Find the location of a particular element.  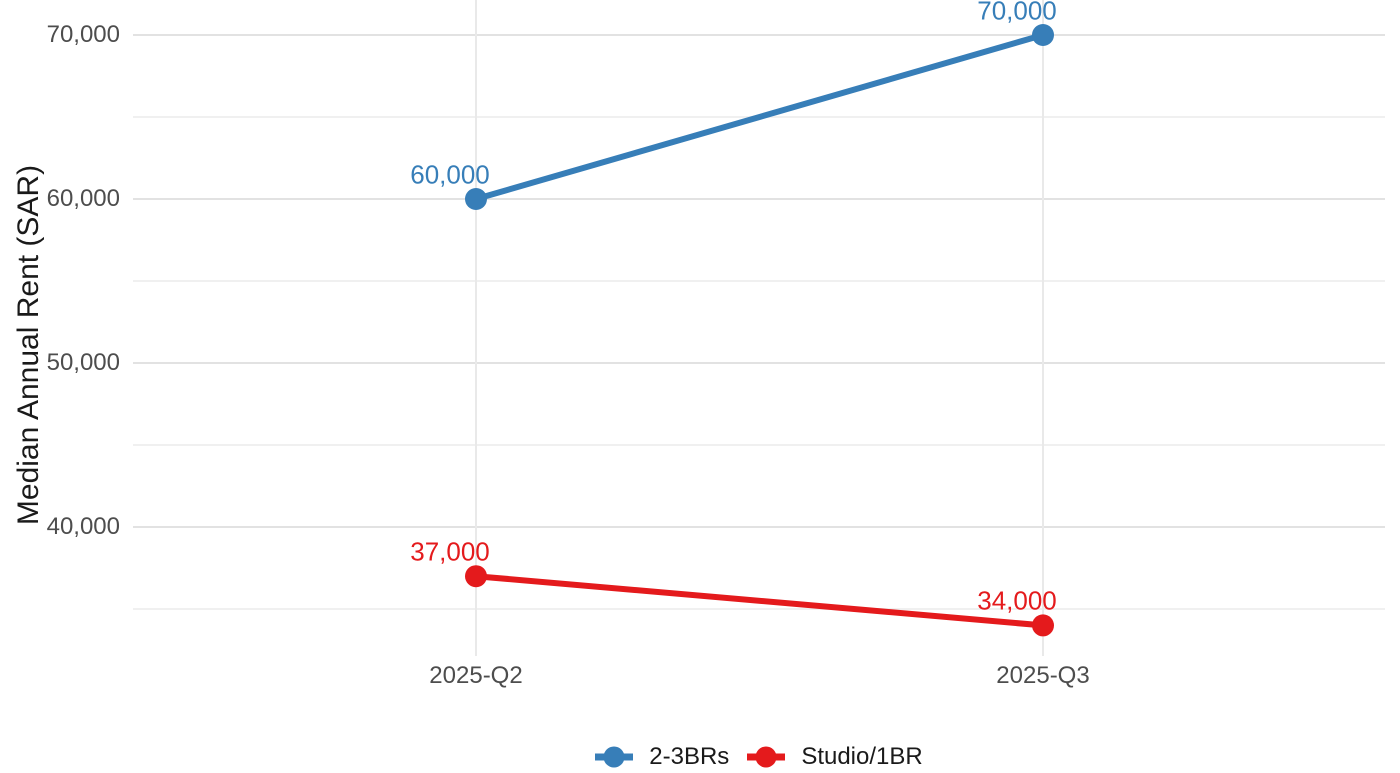

legend-item: 2-3BRs is located at coordinates (662, 757).